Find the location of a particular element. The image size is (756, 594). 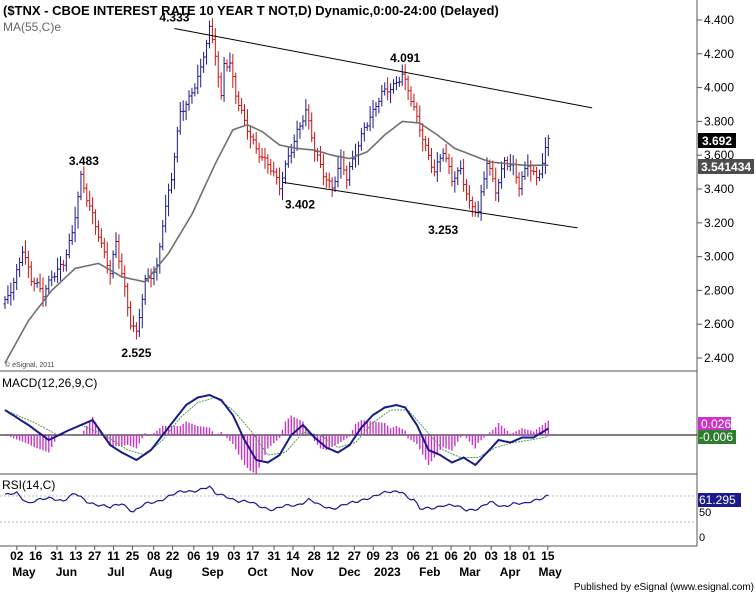

x-day-label: 28 is located at coordinates (315, 556).